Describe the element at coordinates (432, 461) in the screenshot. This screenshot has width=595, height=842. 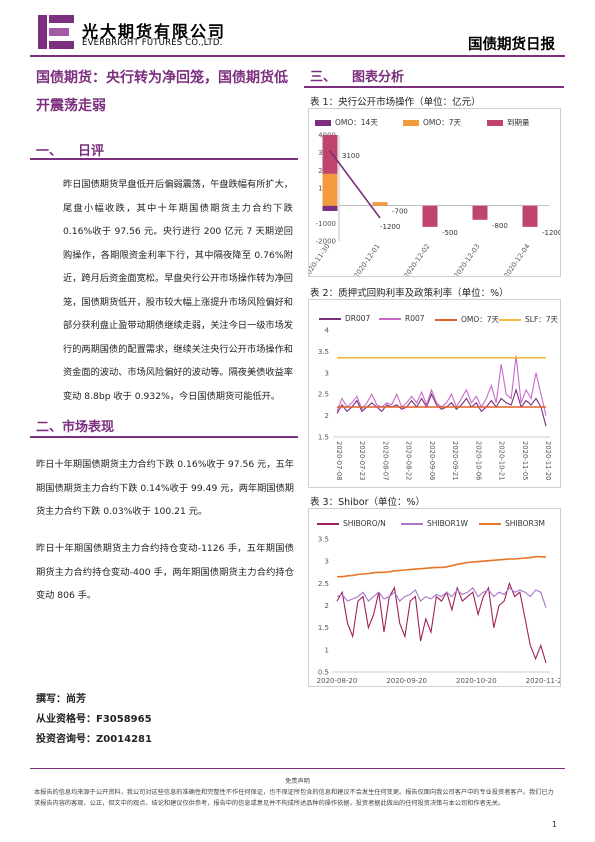
I see `x-tick-label: 2020-09-06` at that location.